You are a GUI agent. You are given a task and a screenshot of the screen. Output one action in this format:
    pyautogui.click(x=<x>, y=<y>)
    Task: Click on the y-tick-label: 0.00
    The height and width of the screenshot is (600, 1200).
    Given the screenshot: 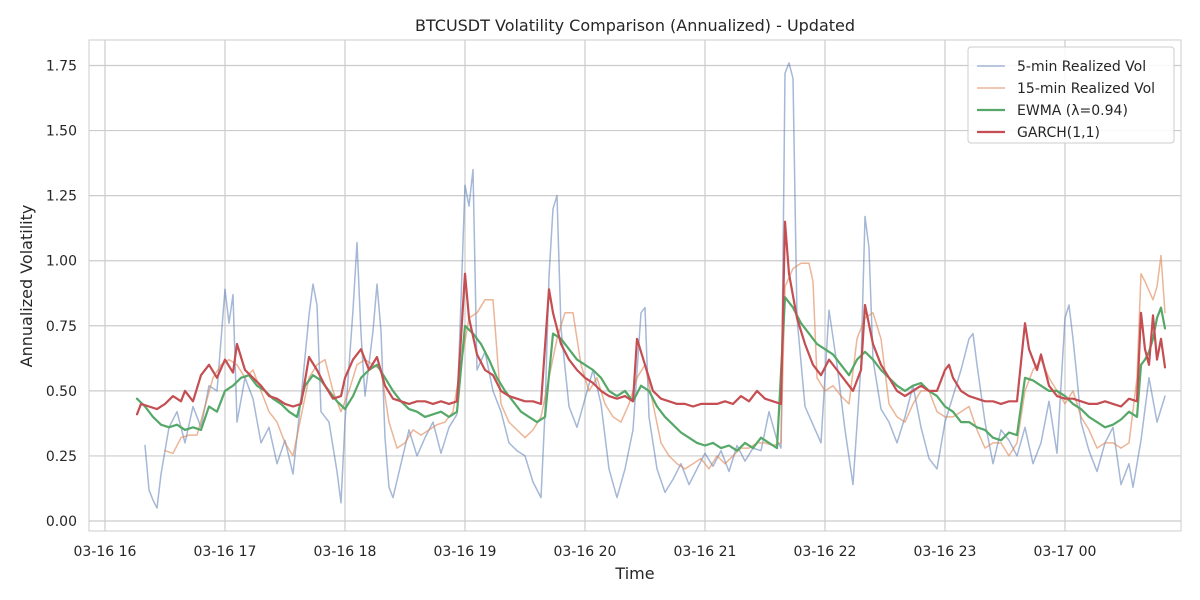 What is the action you would take?
    pyautogui.click(x=61, y=522)
    